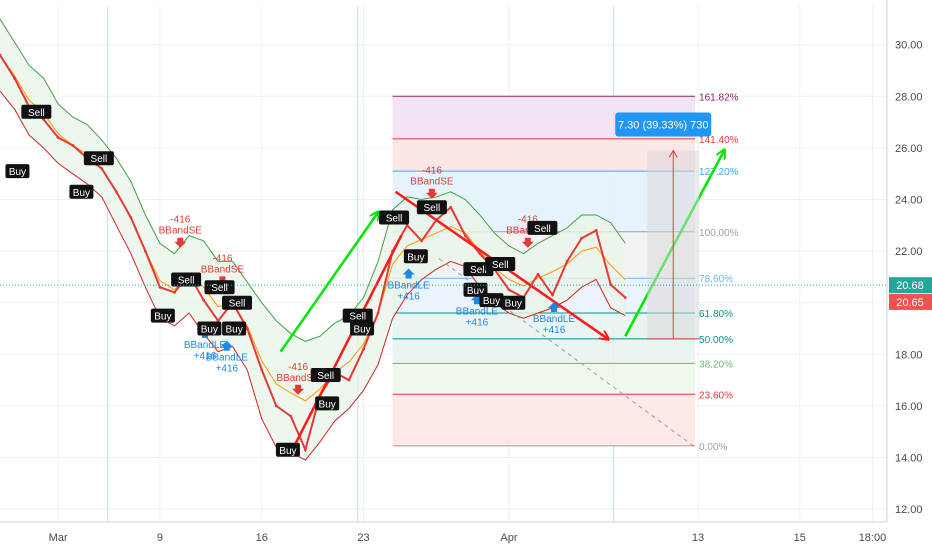 This screenshot has height=555, width=932. What do you see at coordinates (663, 124) in the screenshot?
I see `measure-label-box` at bounding box center [663, 124].